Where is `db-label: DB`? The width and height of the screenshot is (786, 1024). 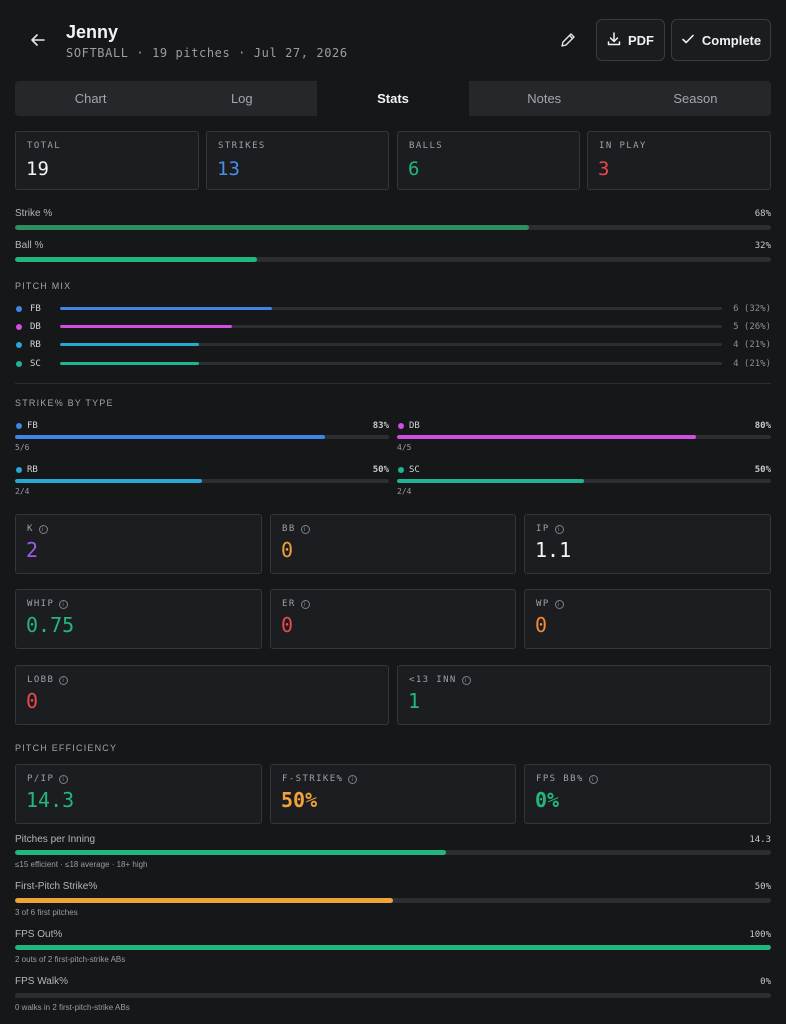 db-label: DB is located at coordinates (35, 327).